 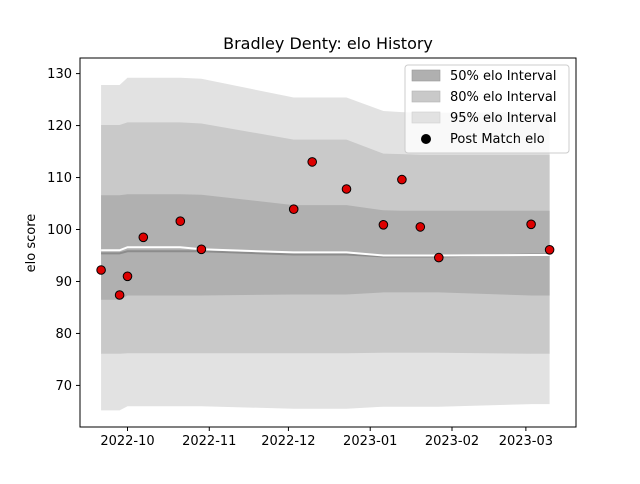 What do you see at coordinates (59, 178) in the screenshot?
I see `y-tick-label: 110` at bounding box center [59, 178].